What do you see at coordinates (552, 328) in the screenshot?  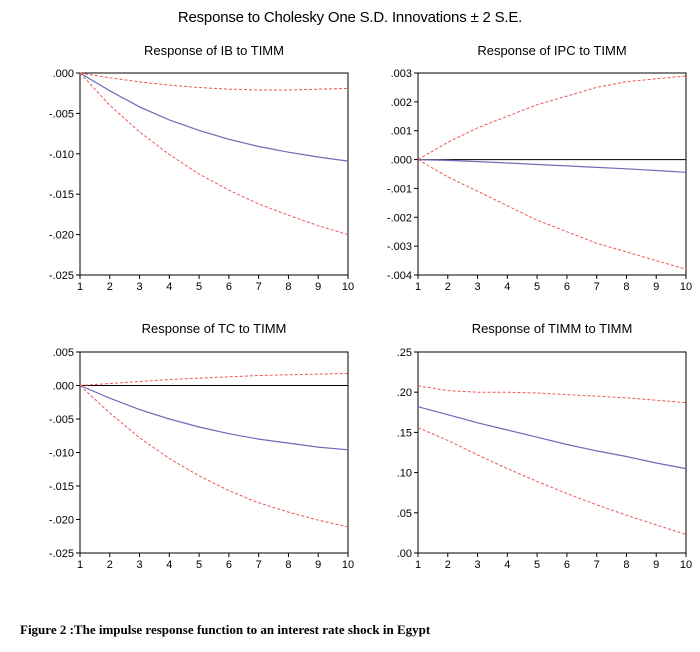 I see `panel-title: Response of TIMM to TIMM` at bounding box center [552, 328].